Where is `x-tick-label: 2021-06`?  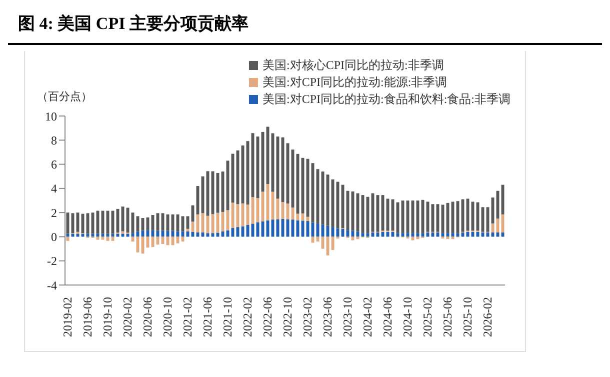
x-tick-label: 2021-06 is located at coordinates (207, 317).